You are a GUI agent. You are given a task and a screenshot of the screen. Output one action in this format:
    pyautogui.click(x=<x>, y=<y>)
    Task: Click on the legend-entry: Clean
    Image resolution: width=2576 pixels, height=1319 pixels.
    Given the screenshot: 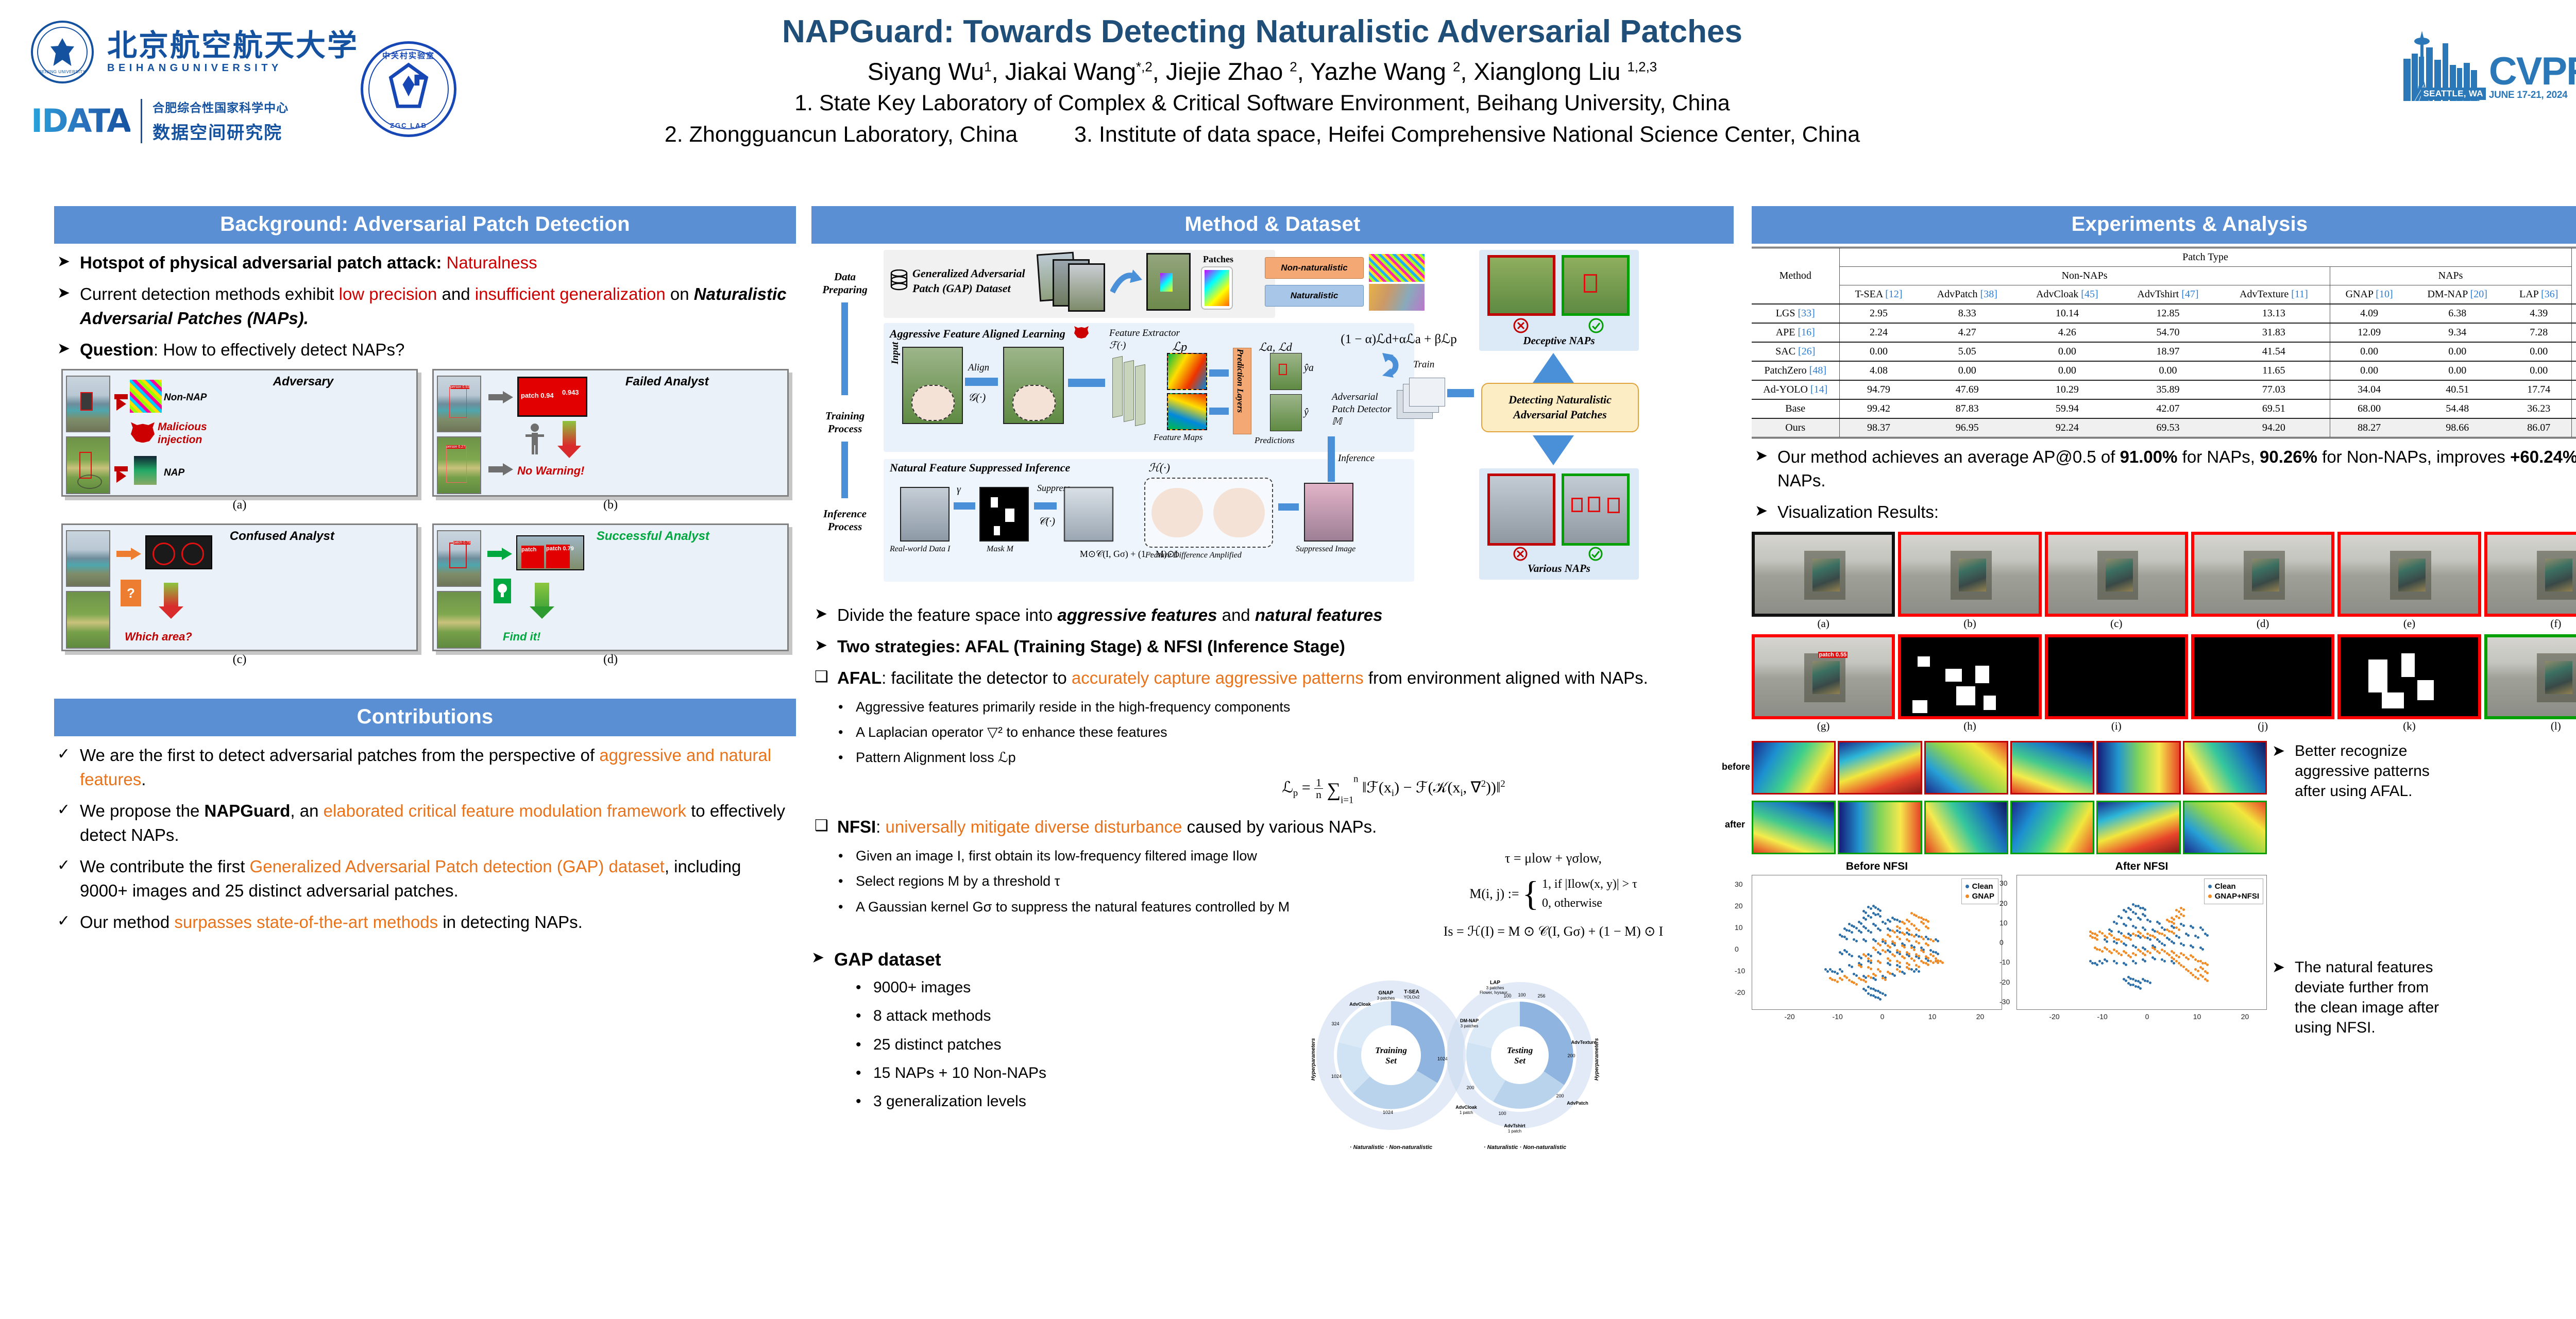 What is the action you would take?
    pyautogui.click(x=2233, y=886)
    